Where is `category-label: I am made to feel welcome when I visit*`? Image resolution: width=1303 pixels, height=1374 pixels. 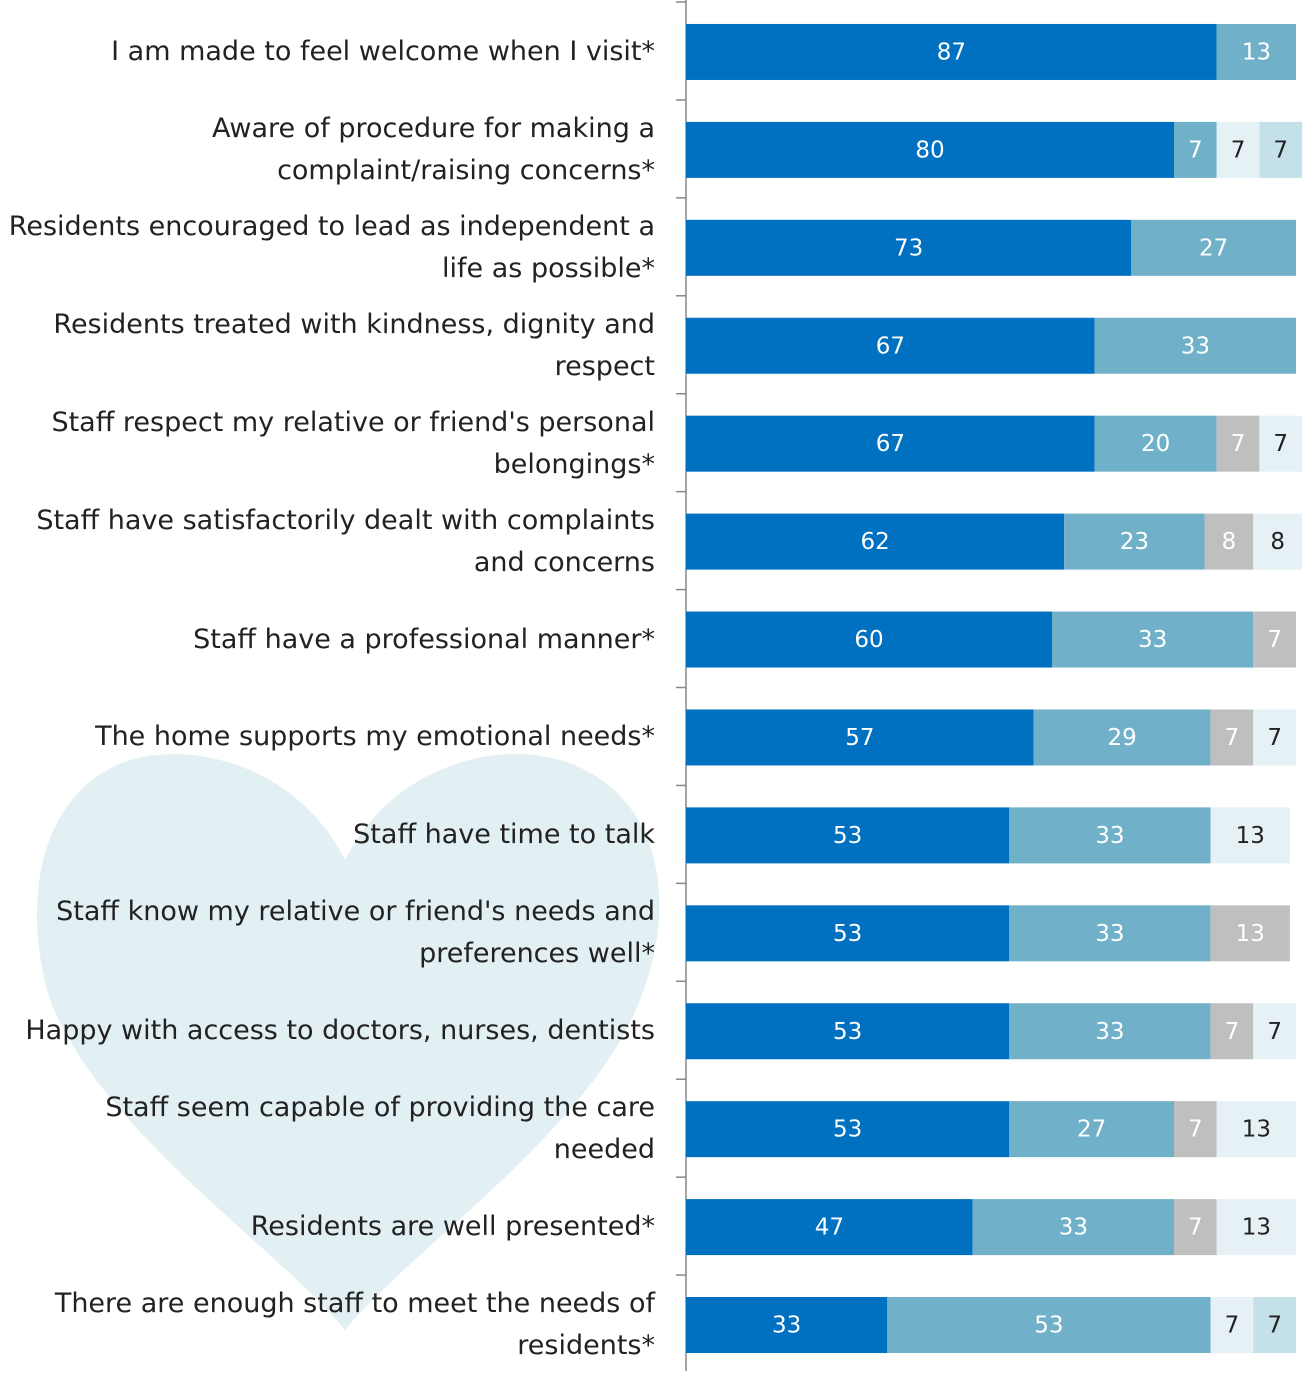 category-label: I am made to feel welcome when I visit* is located at coordinates (327, 52).